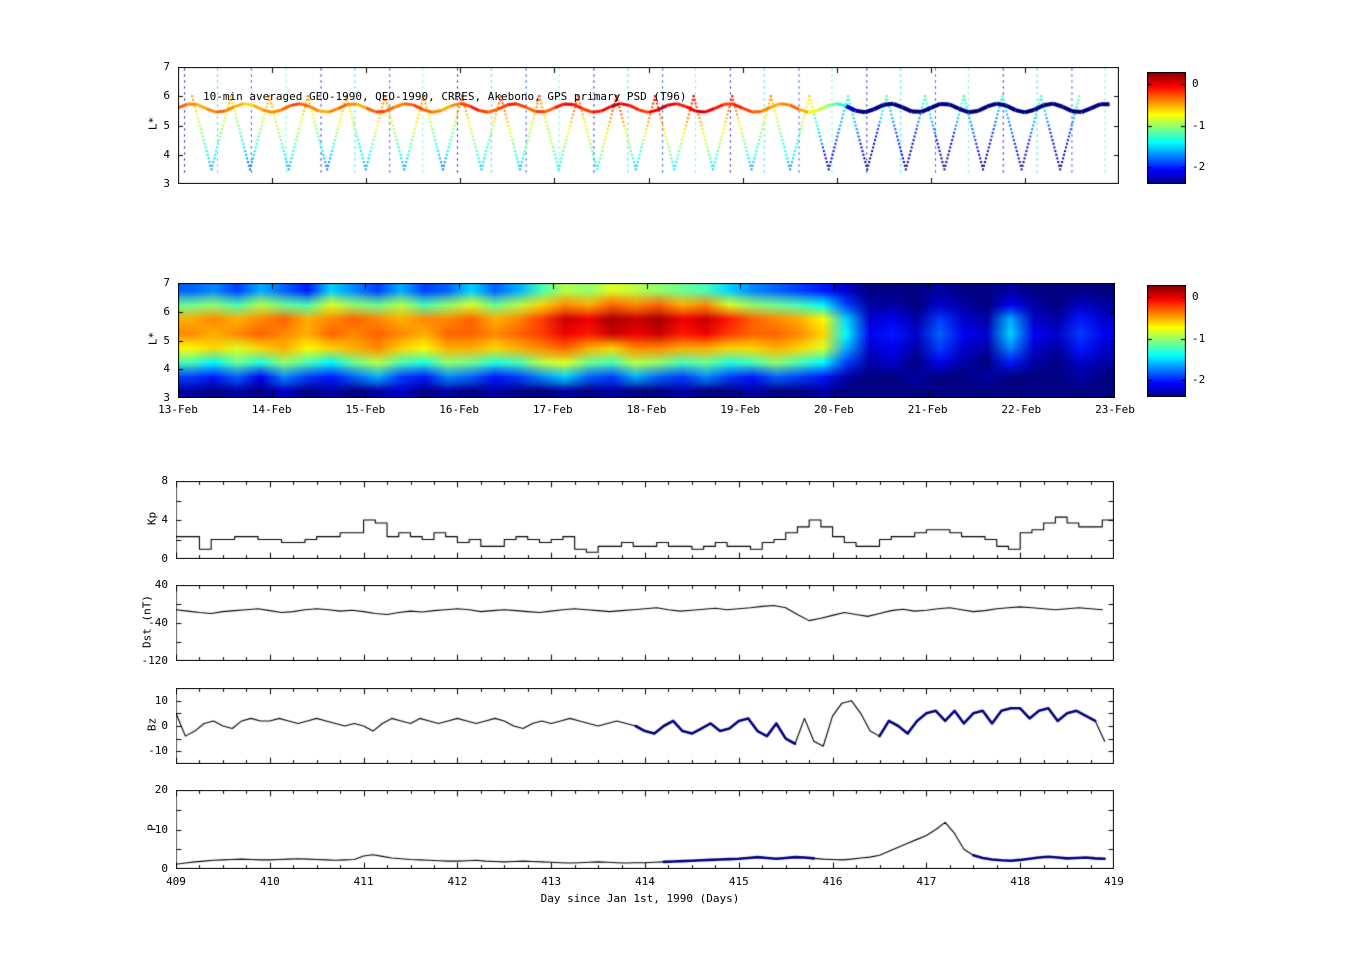 The height and width of the screenshot is (974, 1351). Describe the element at coordinates (158, 751) in the screenshot. I see `y-tick-label: -10` at that location.